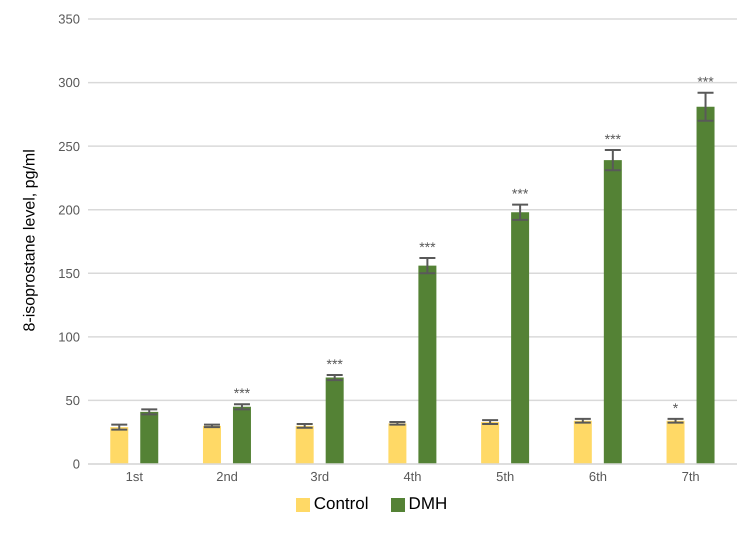 The image size is (750, 552). I want to click on y-tick-label: 250, so click(69, 146).